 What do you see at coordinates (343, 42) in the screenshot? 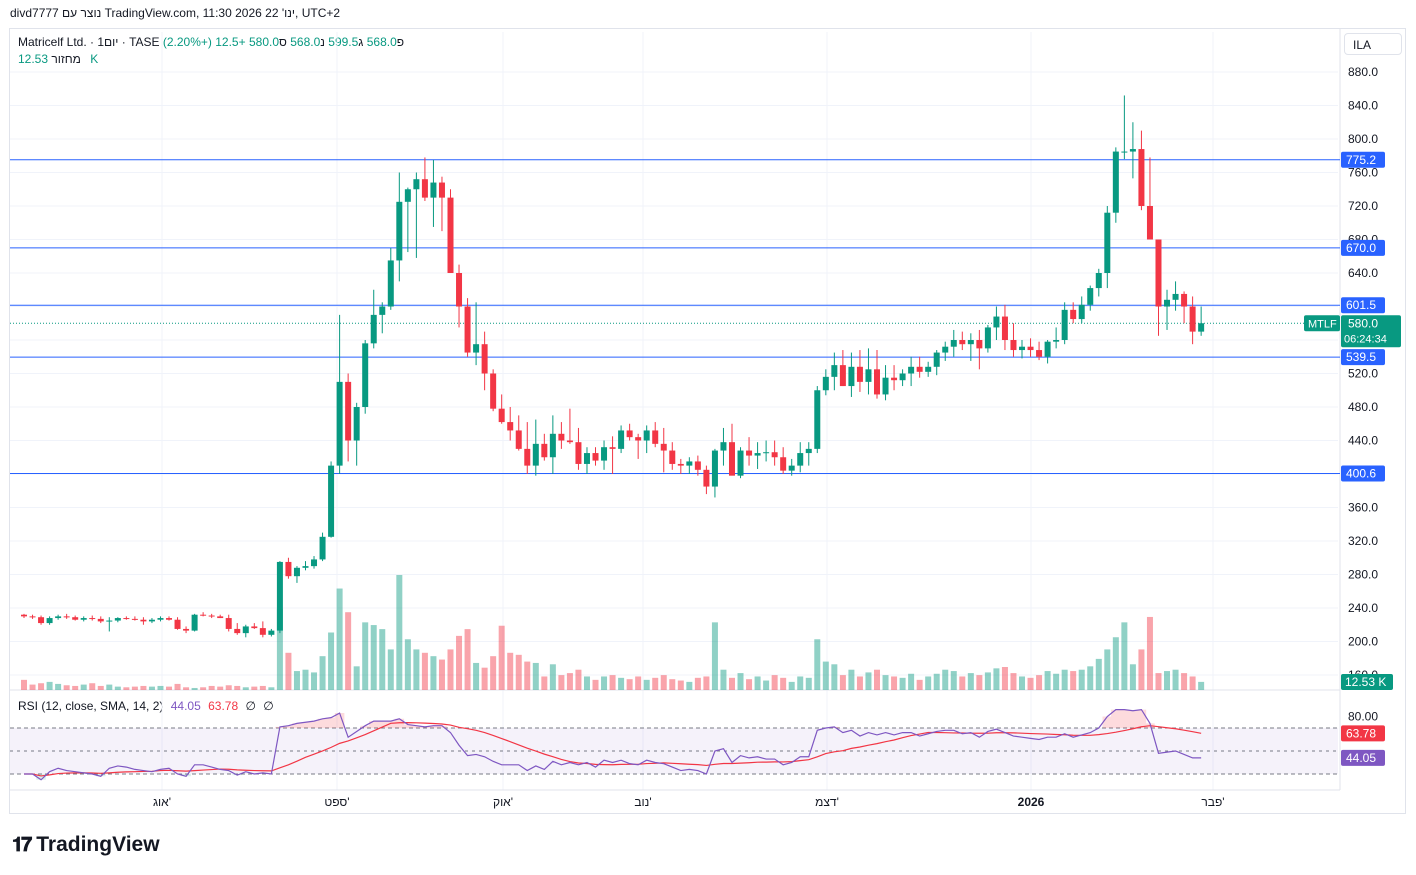
I see `high-value: 599.5` at bounding box center [343, 42].